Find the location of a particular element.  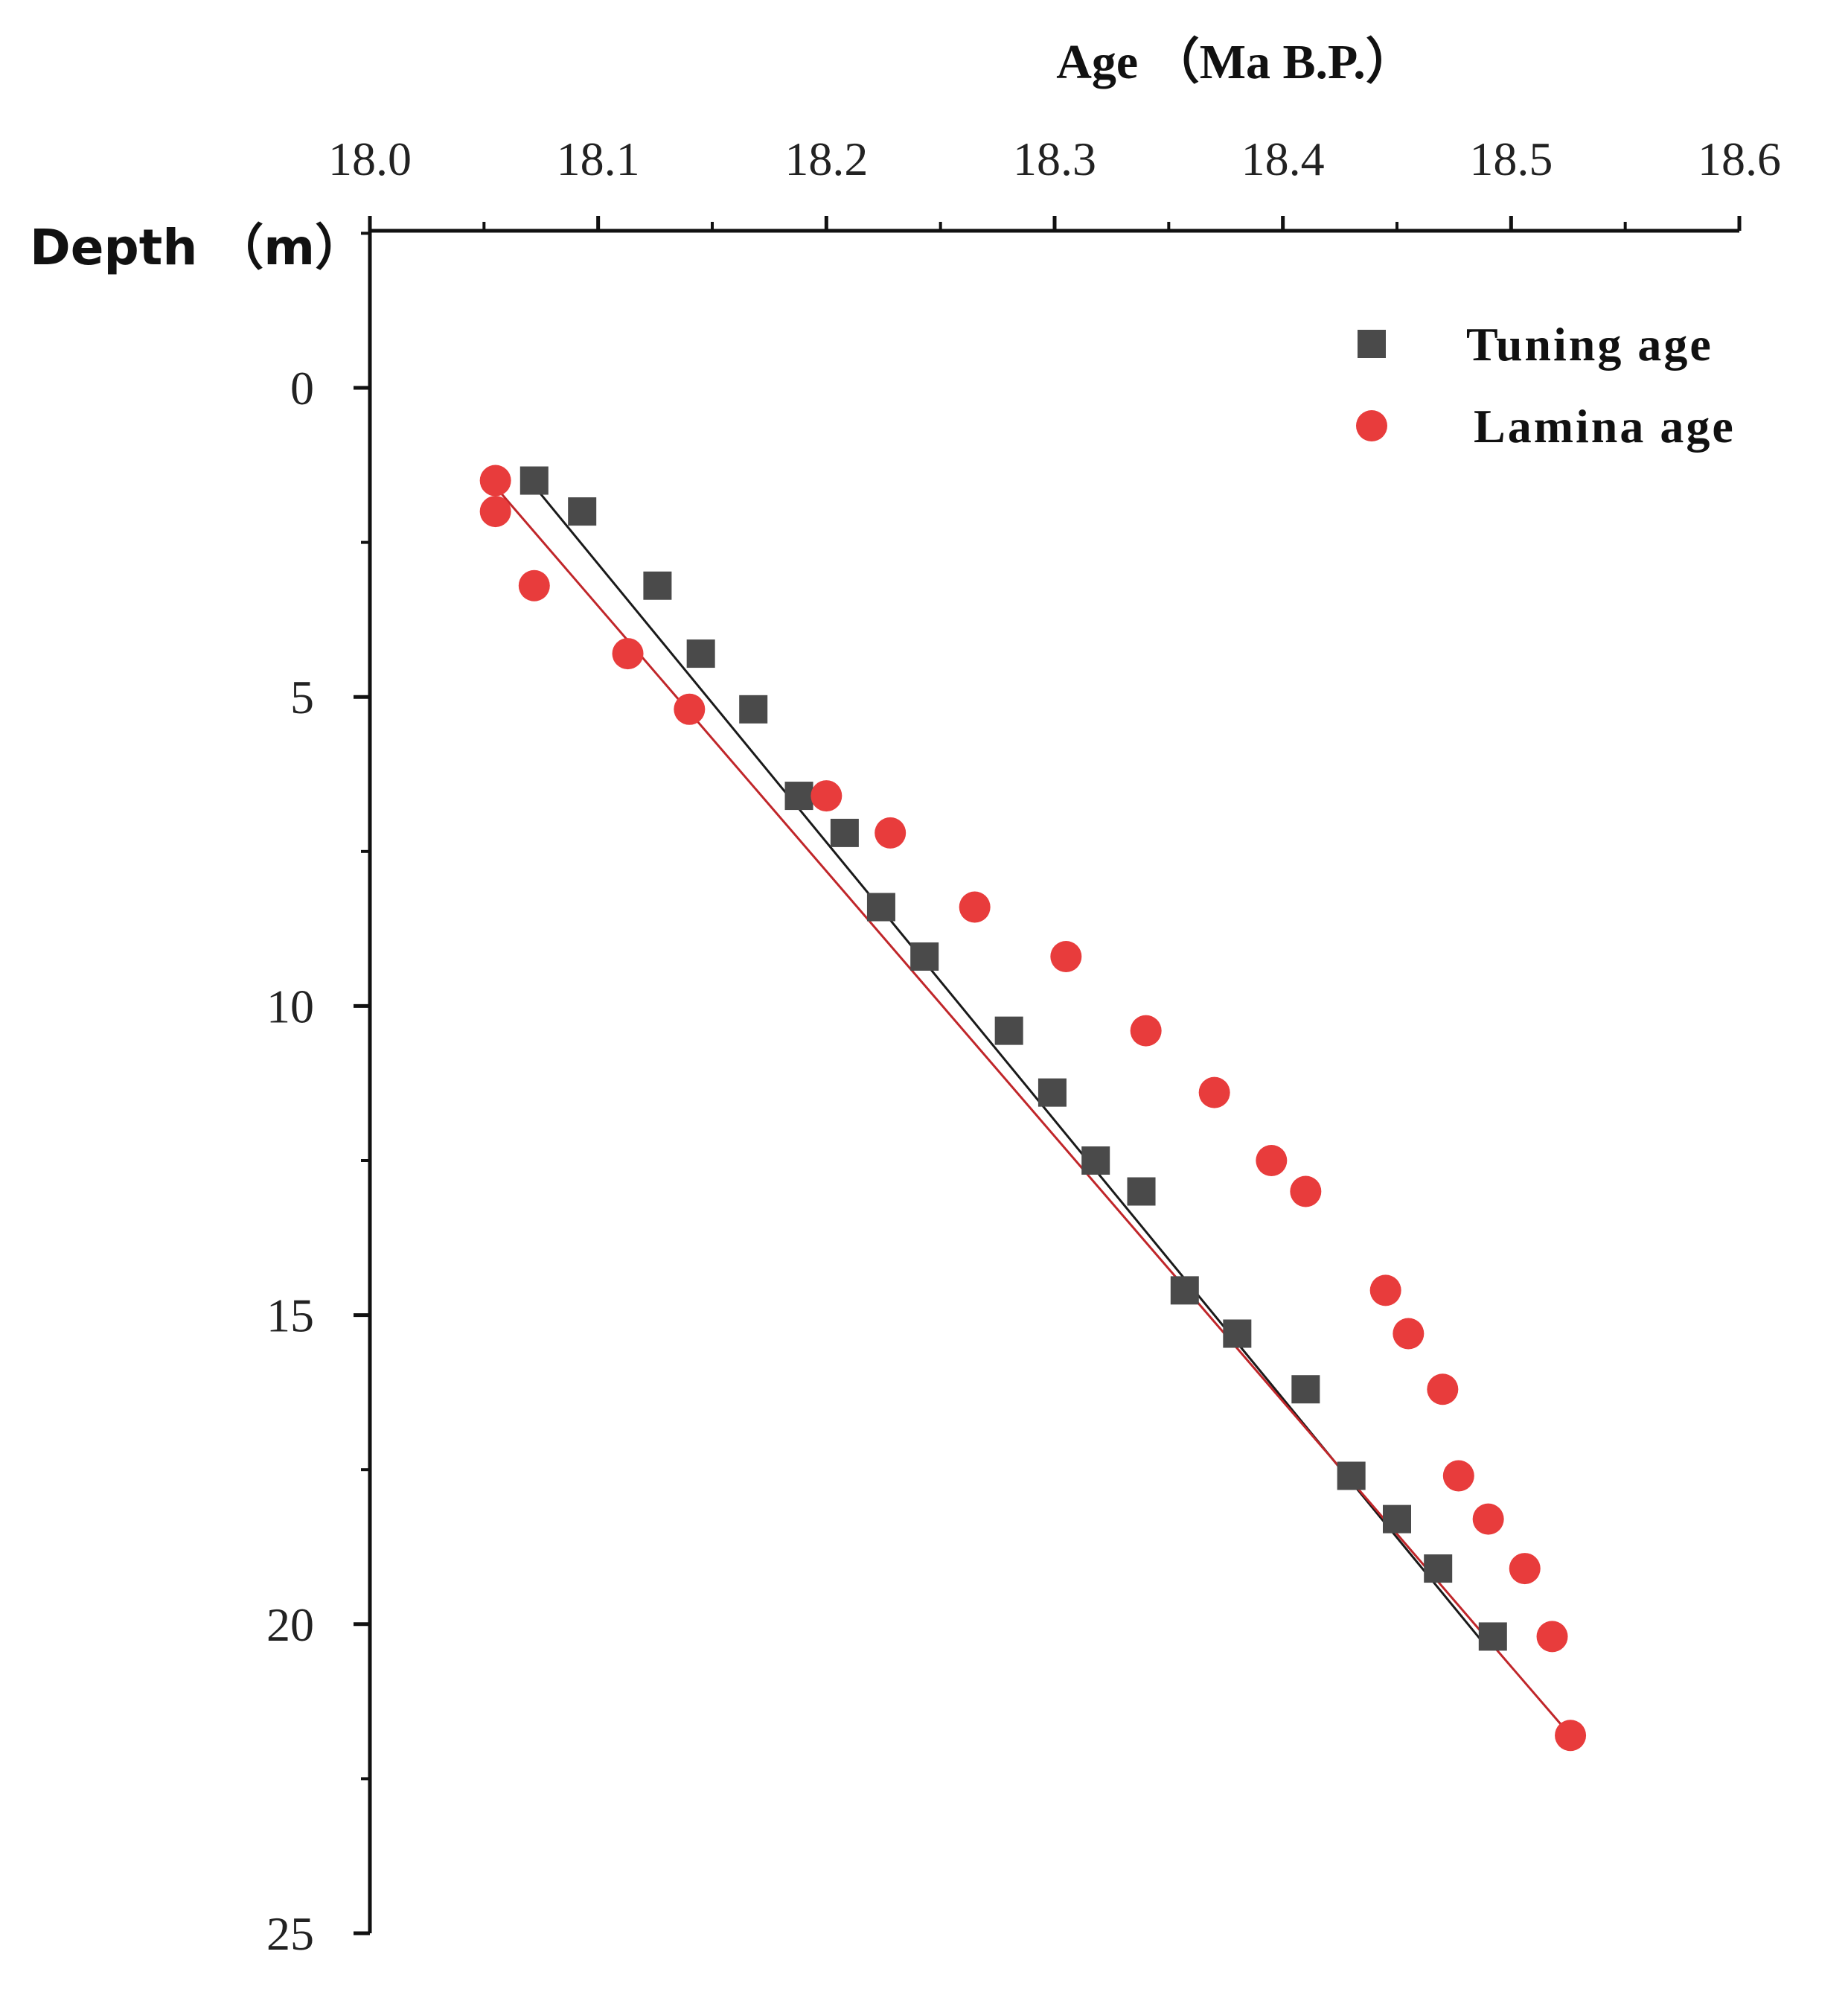

y-tick-label: 5 is located at coordinates (302, 698).